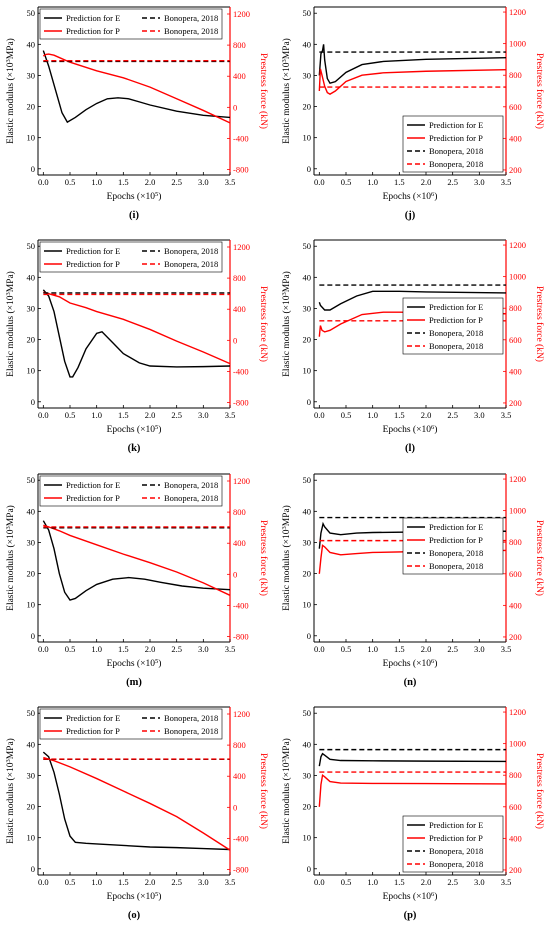  I want to click on panel-label: (o), so click(134, 915).